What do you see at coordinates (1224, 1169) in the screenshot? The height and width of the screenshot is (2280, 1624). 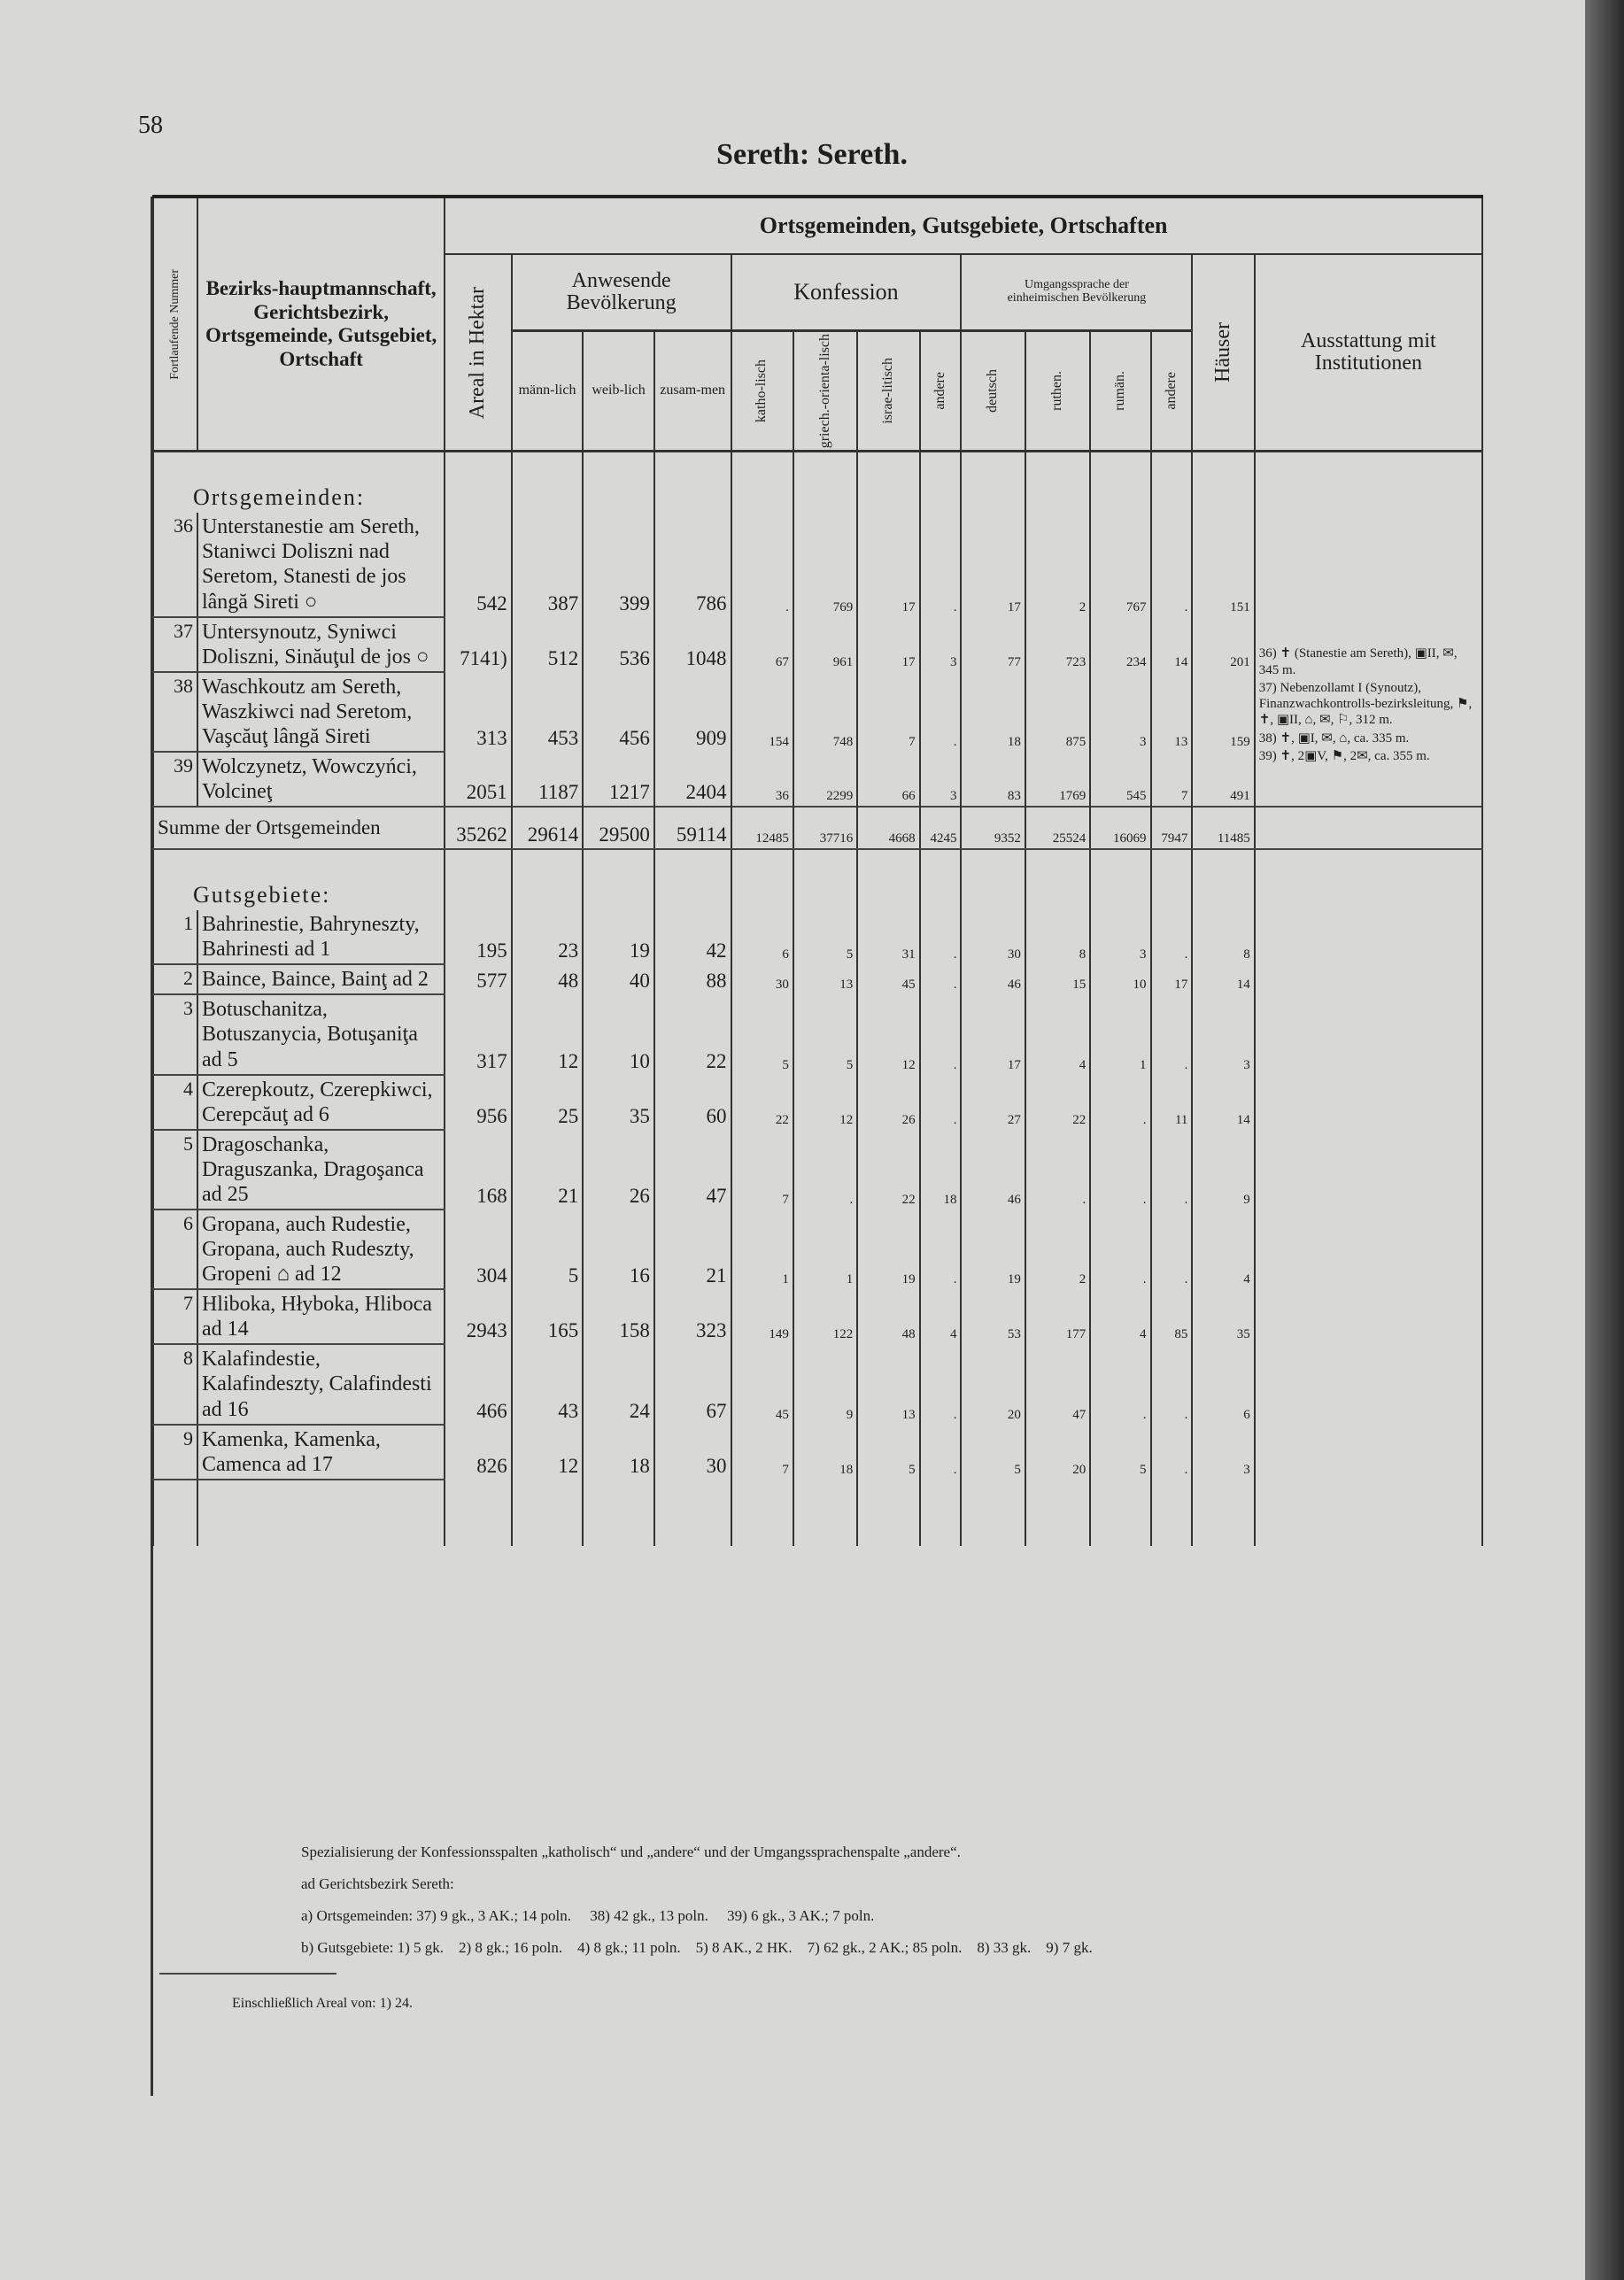 I see `value-cell: 9` at bounding box center [1224, 1169].